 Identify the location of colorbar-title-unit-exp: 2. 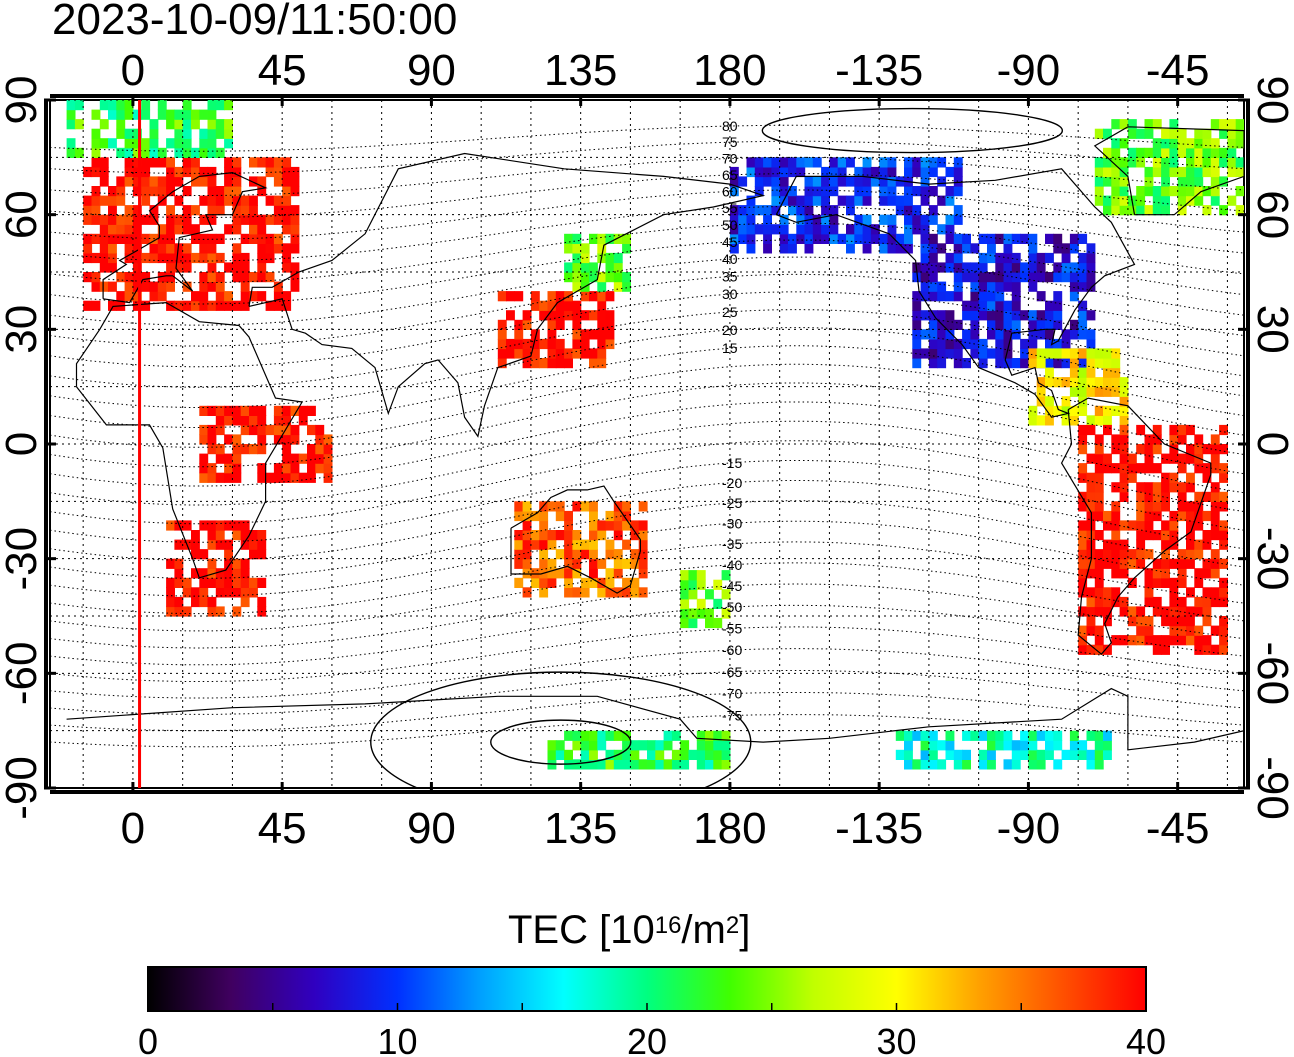
(732, 925).